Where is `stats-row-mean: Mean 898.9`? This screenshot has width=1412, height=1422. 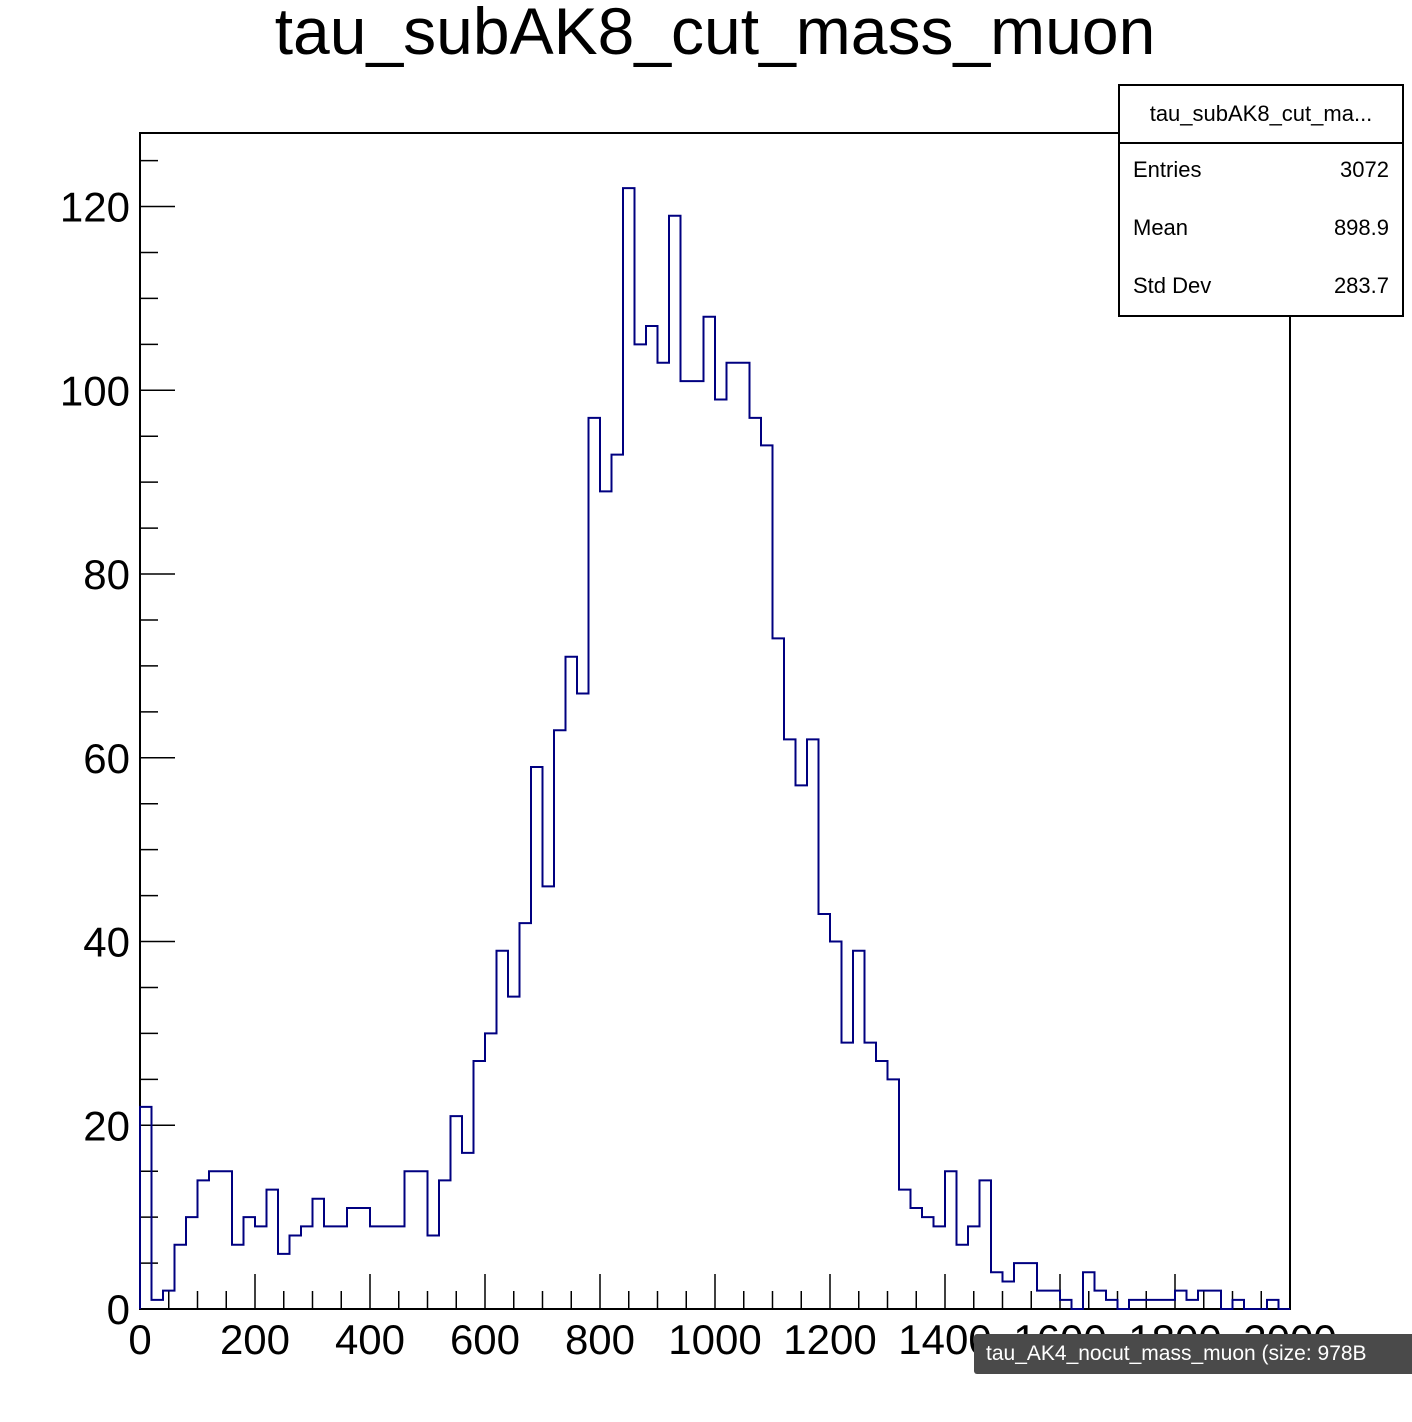
stats-row-mean: Mean 898.9 is located at coordinates (1261, 231).